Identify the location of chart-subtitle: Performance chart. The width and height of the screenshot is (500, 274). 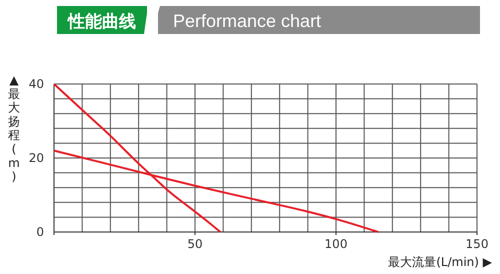
(247, 21).